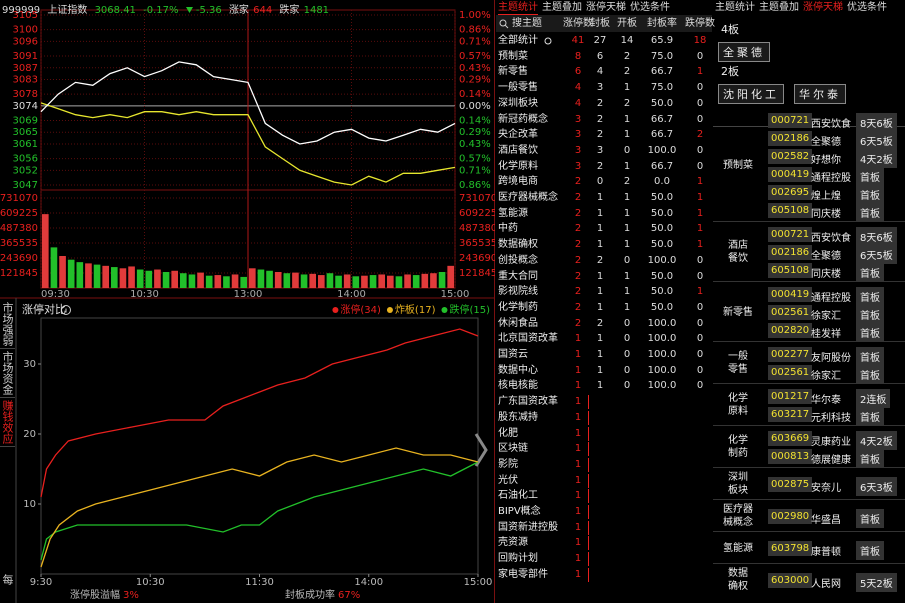 Image resolution: width=905 pixels, height=603 pixels. What do you see at coordinates (790, 174) in the screenshot?
I see `stock-code: 000419` at bounding box center [790, 174].